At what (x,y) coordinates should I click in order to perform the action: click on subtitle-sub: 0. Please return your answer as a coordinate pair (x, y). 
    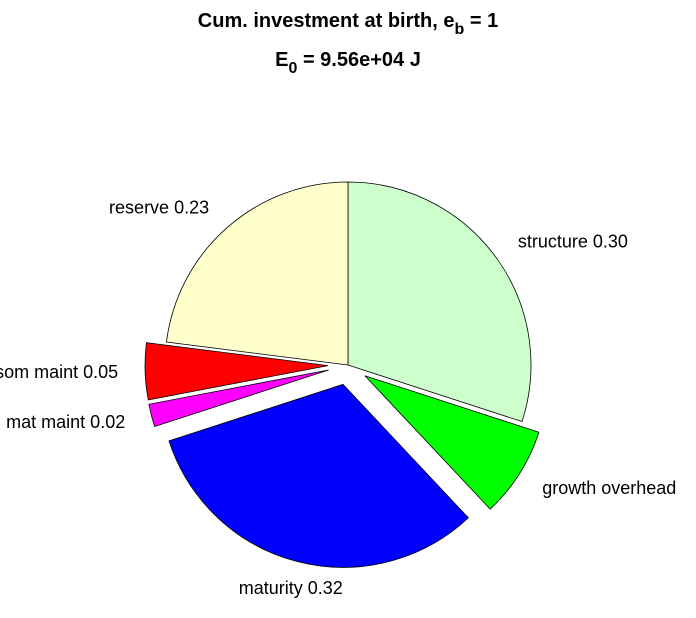
    Looking at the image, I should click on (292, 68).